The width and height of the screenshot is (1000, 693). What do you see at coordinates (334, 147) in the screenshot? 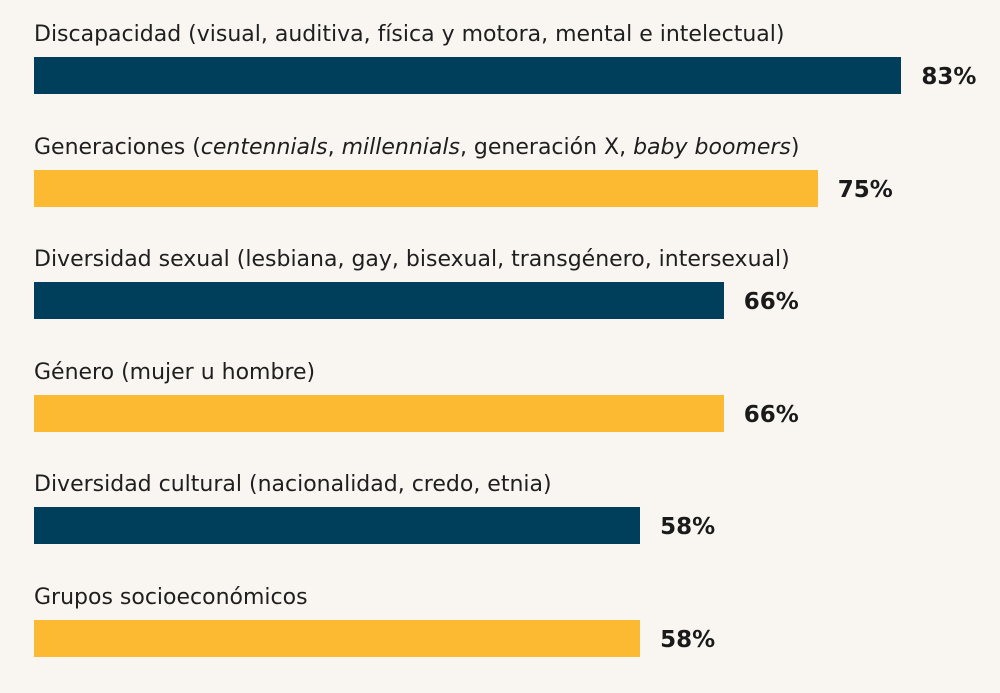
I see `category-label-part: ,` at bounding box center [334, 147].